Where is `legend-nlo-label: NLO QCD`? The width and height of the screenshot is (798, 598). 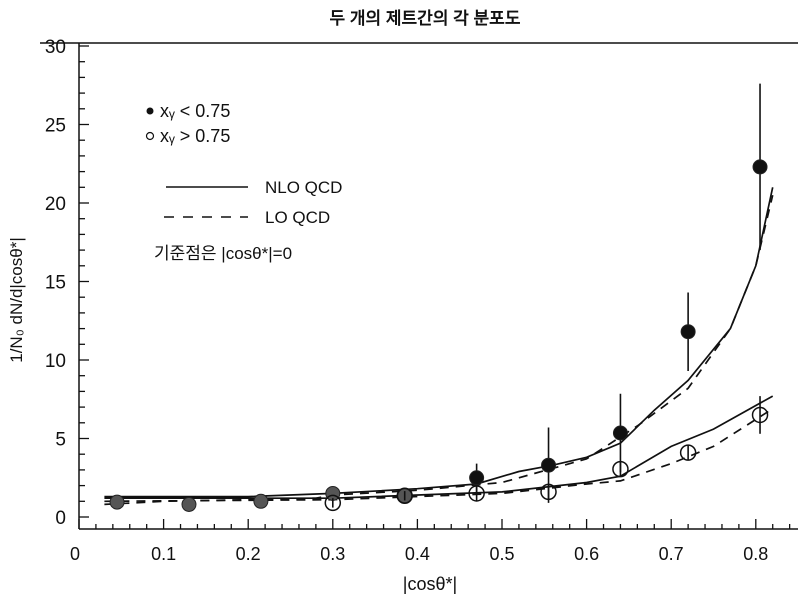
legend-nlo-label: NLO QCD is located at coordinates (303, 187).